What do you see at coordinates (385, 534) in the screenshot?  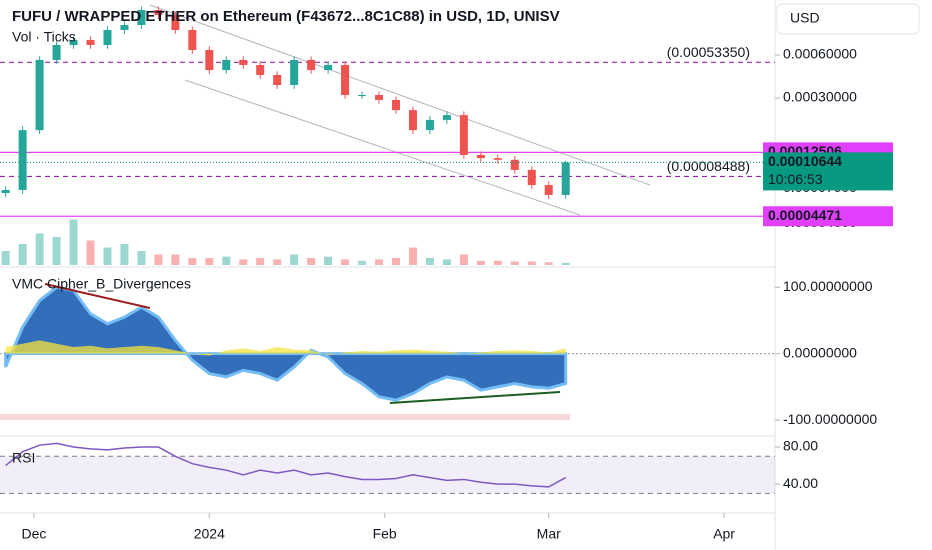 I see `x-tick-label: Feb` at bounding box center [385, 534].